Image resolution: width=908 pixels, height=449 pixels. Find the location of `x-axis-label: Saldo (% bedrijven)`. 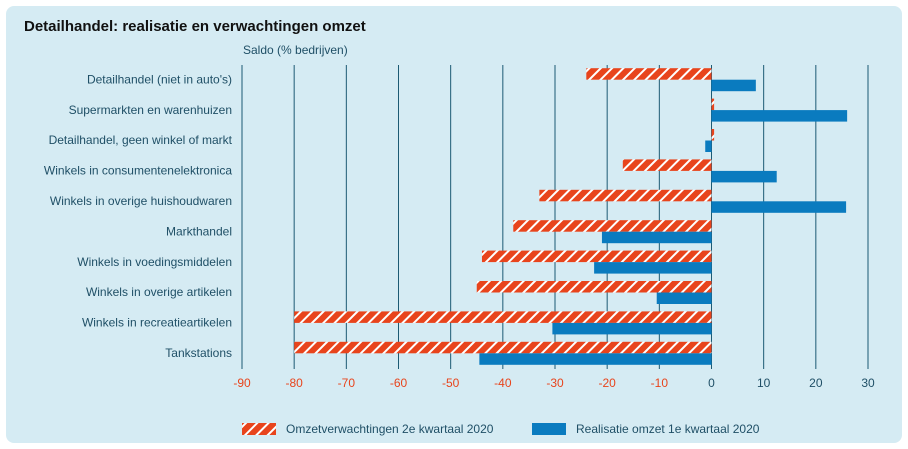

x-axis-label: Saldo (% bedrijven) is located at coordinates (295, 50).